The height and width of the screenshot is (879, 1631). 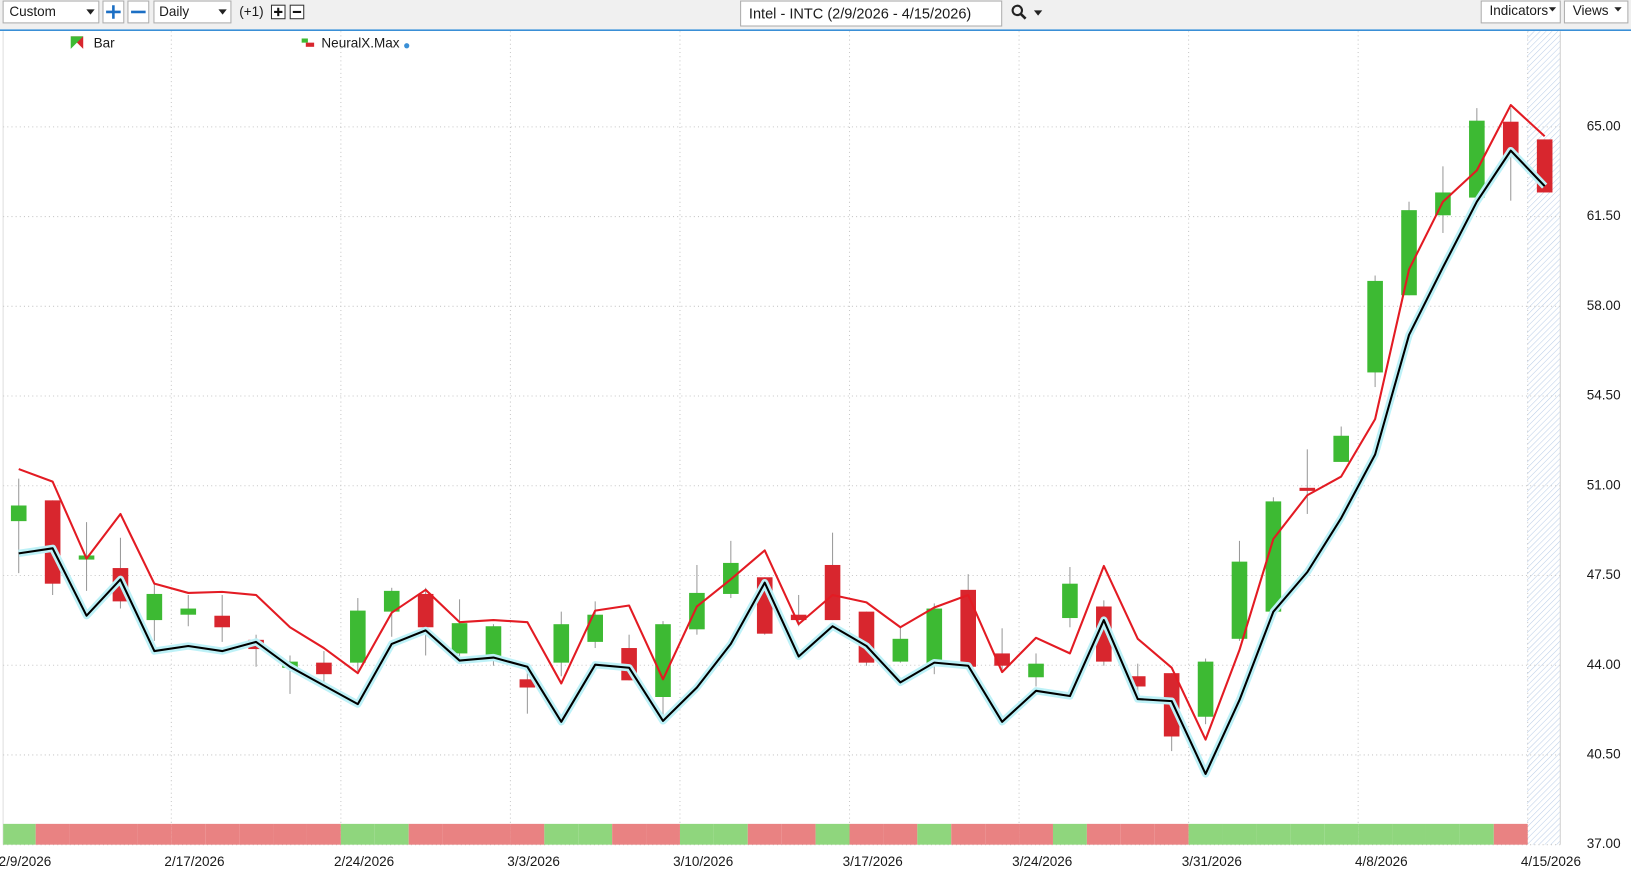 I want to click on offset-label: (+1), so click(x=251, y=11).